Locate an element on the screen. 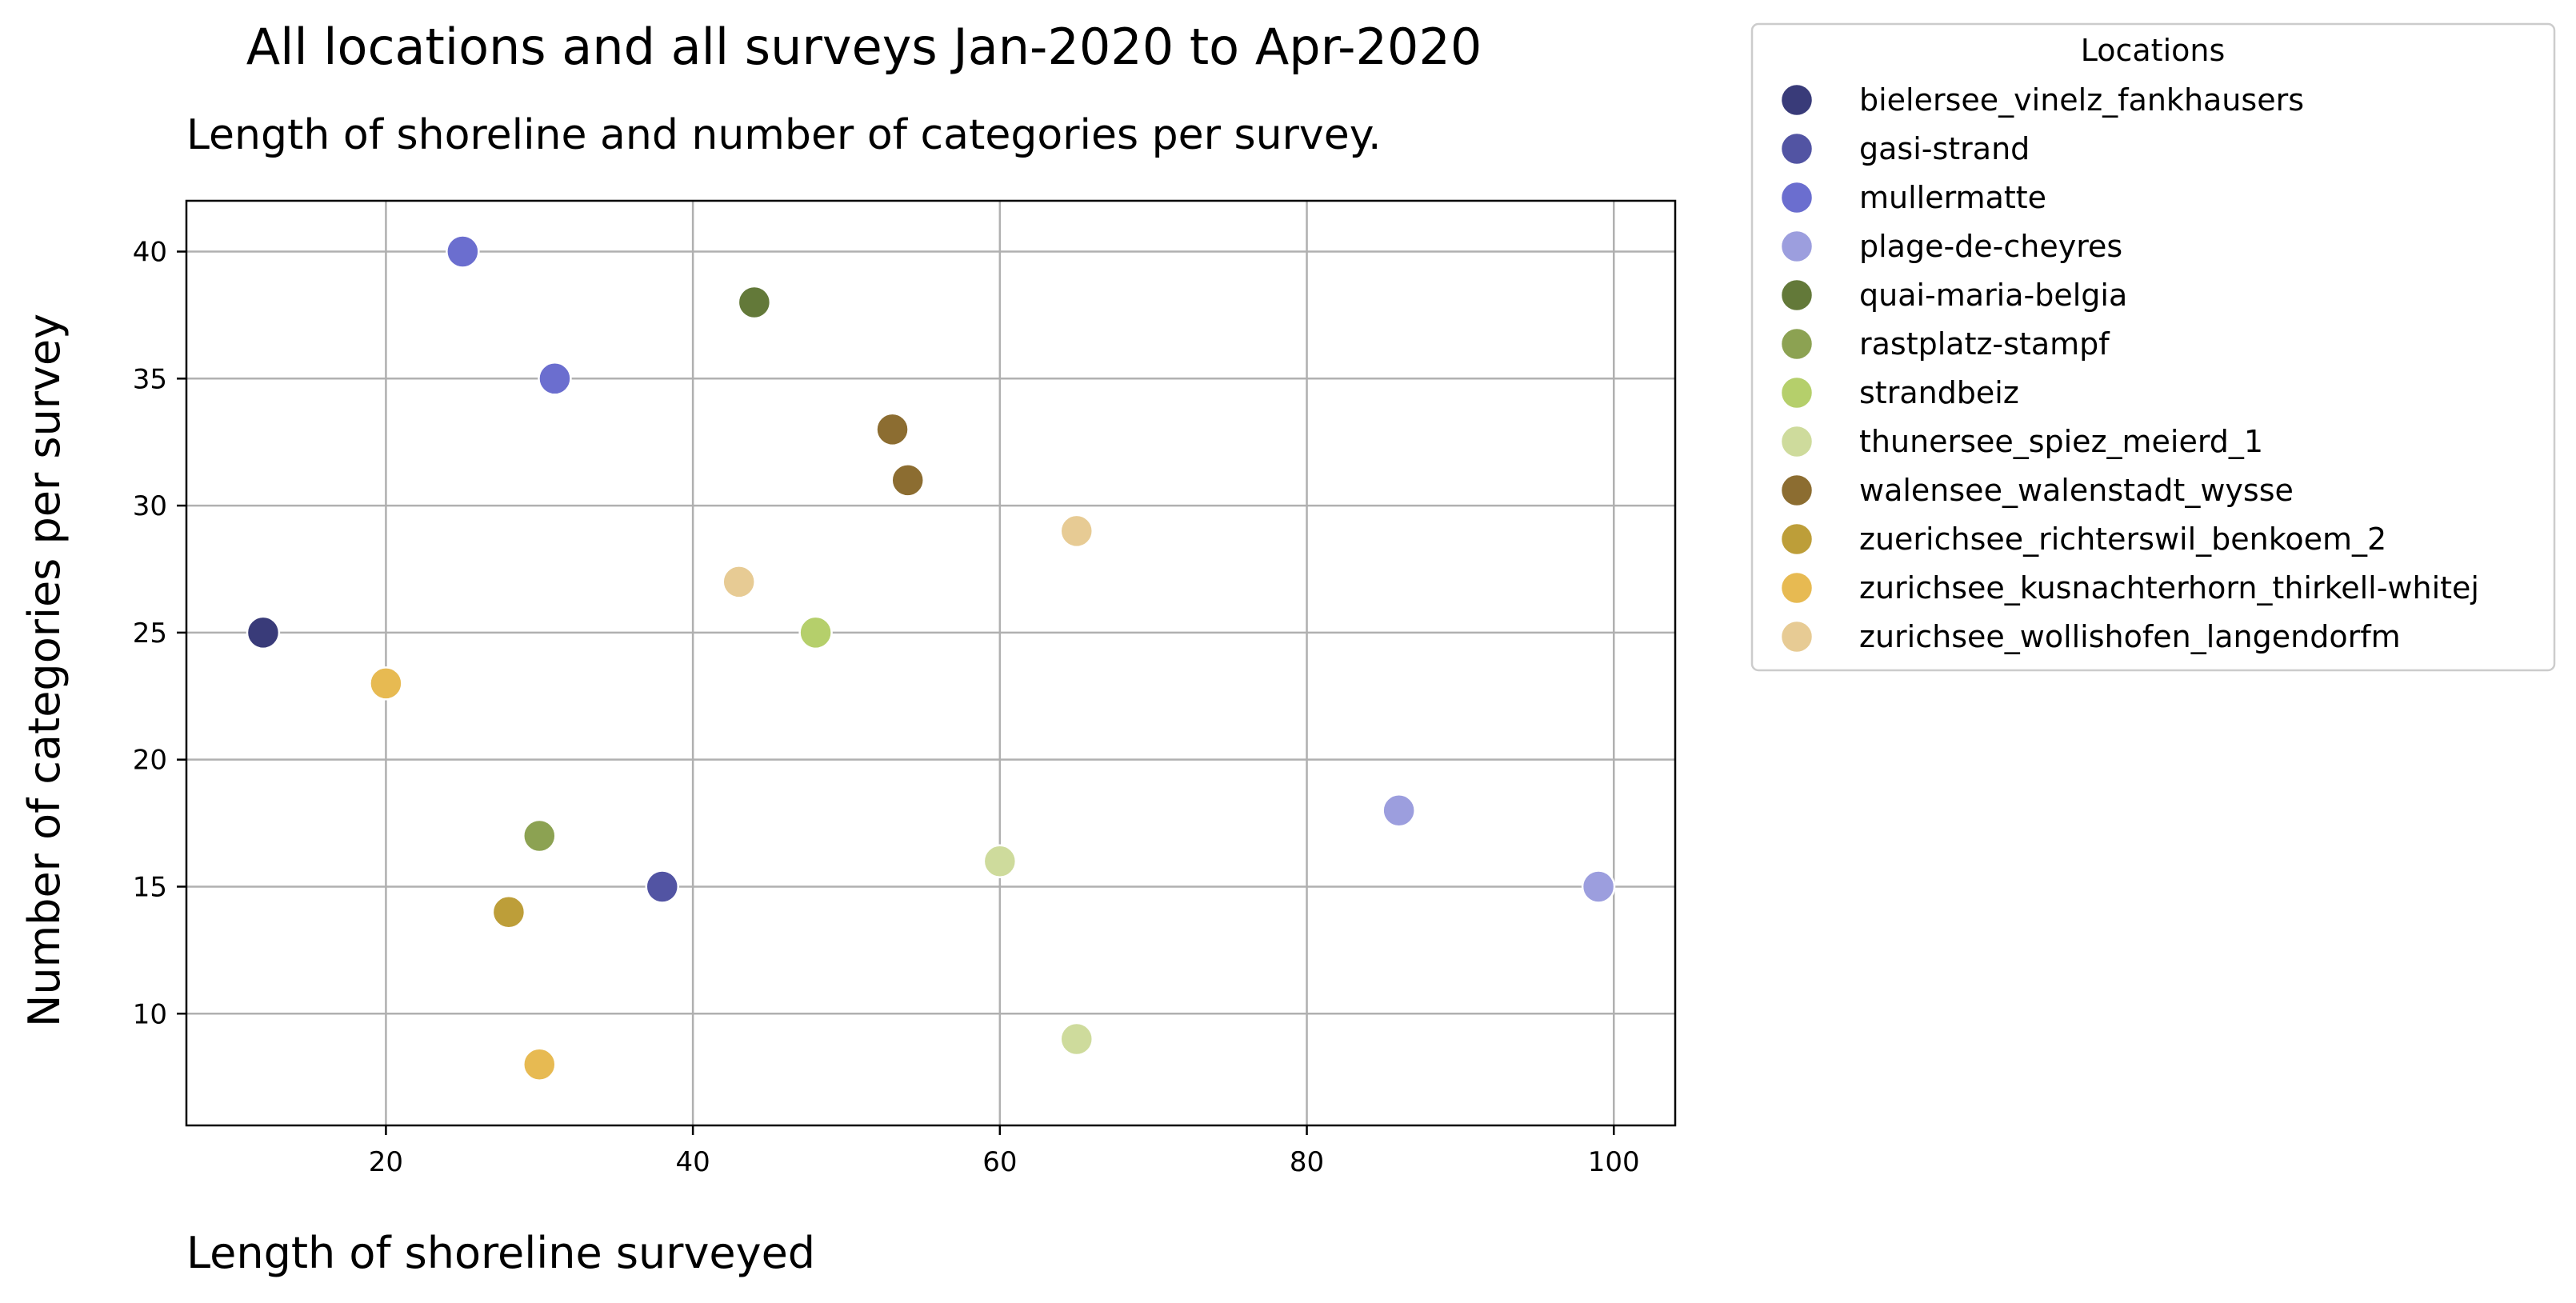  legend-label: walensee_walenstadt_wysse is located at coordinates (2076, 490).